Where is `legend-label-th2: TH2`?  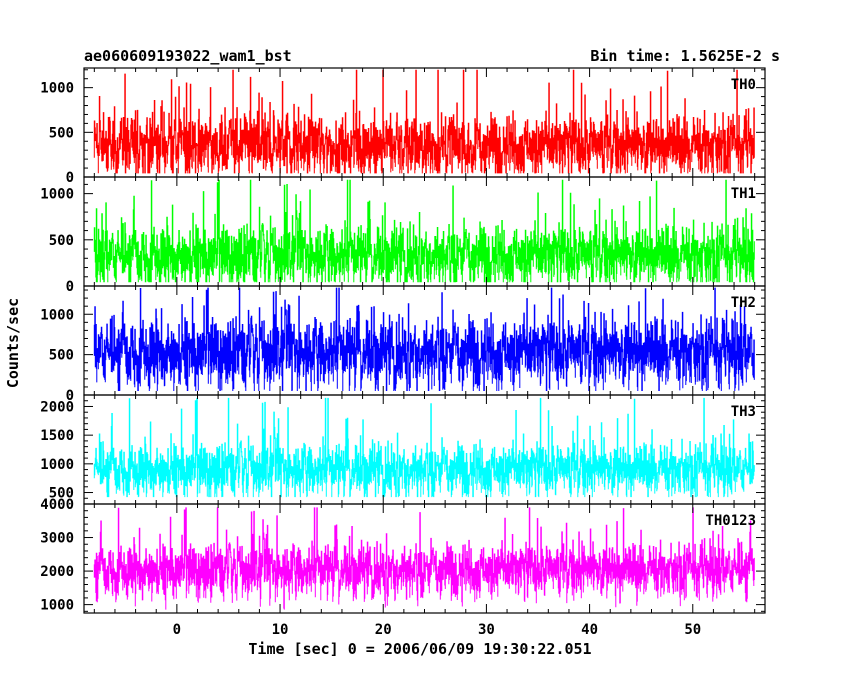 legend-label-th2: TH2 is located at coordinates (743, 303).